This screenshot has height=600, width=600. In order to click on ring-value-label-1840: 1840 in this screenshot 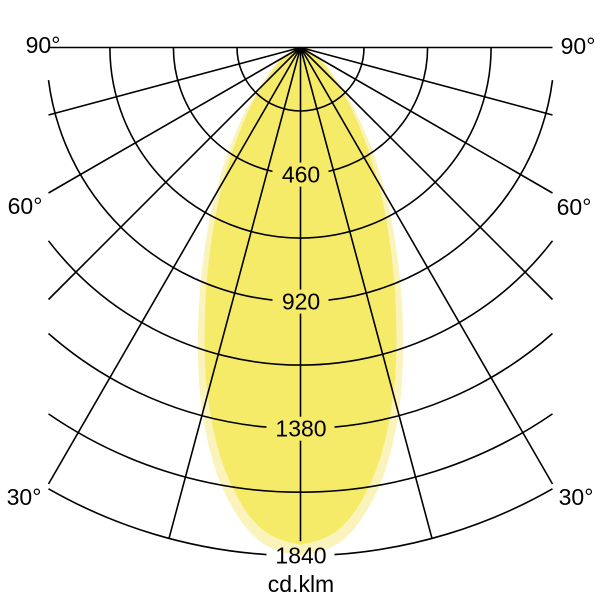, I will do `click(300, 556)`.